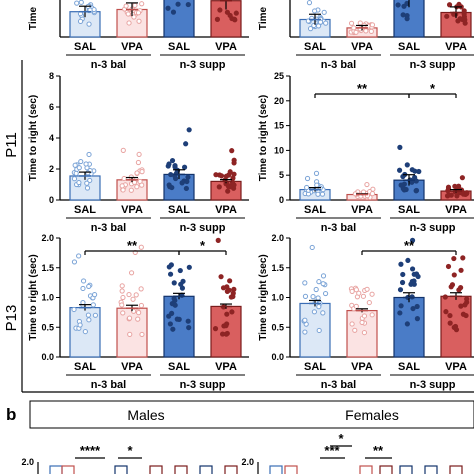 This screenshot has width=474, height=474. What do you see at coordinates (145, 415) in the screenshot?
I see `sex-label-males: Males` at bounding box center [145, 415].